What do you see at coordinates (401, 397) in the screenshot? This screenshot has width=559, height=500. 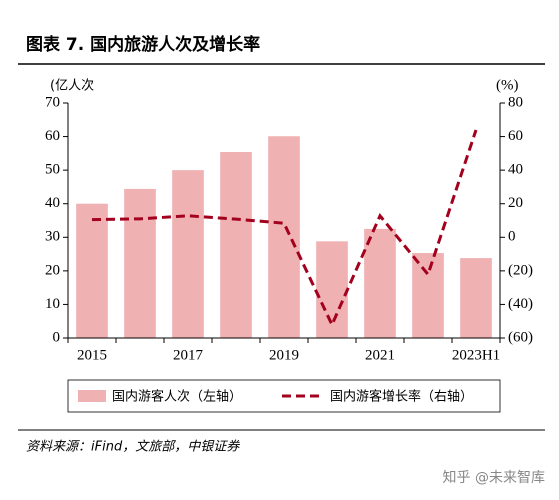 I see `legend-label: 国内游客增长率（右轴）` at bounding box center [401, 397].